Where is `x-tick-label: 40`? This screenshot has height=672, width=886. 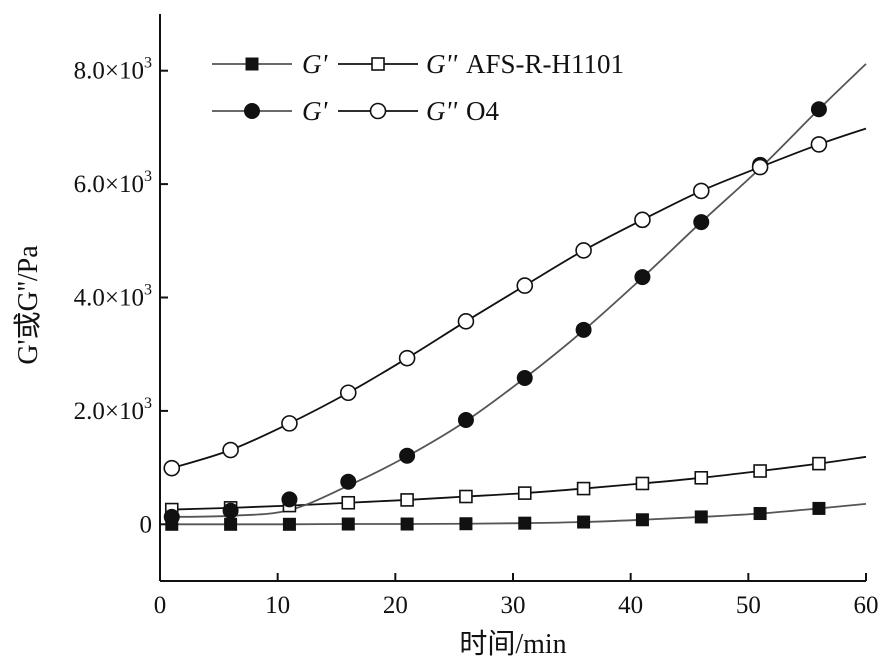 x-tick-label: 40 is located at coordinates (630, 605).